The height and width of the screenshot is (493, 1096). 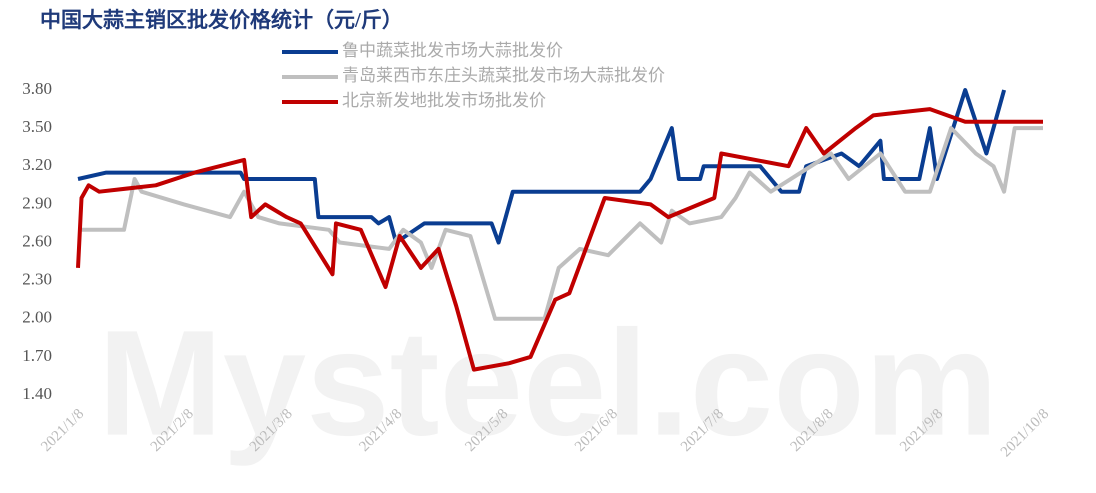 What do you see at coordinates (37, 126) in the screenshot?
I see `y-tick-label: 3.50` at bounding box center [37, 126].